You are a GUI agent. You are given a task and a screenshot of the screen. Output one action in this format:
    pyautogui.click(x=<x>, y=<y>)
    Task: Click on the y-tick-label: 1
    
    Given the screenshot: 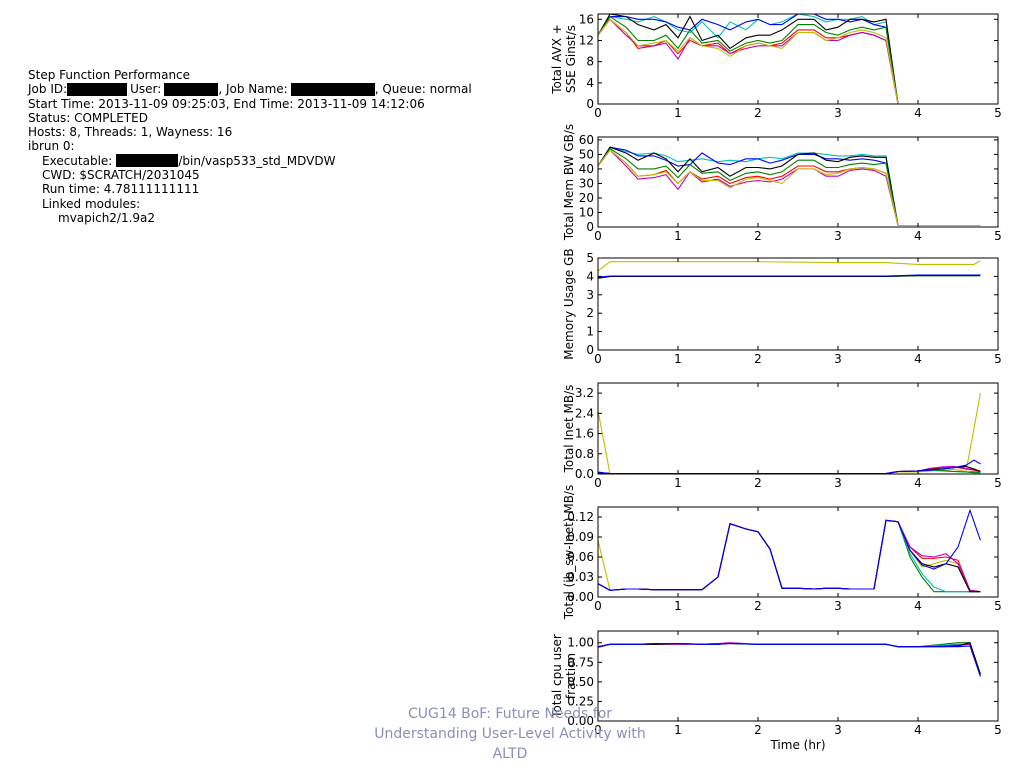 What is the action you would take?
    pyautogui.click(x=590, y=332)
    